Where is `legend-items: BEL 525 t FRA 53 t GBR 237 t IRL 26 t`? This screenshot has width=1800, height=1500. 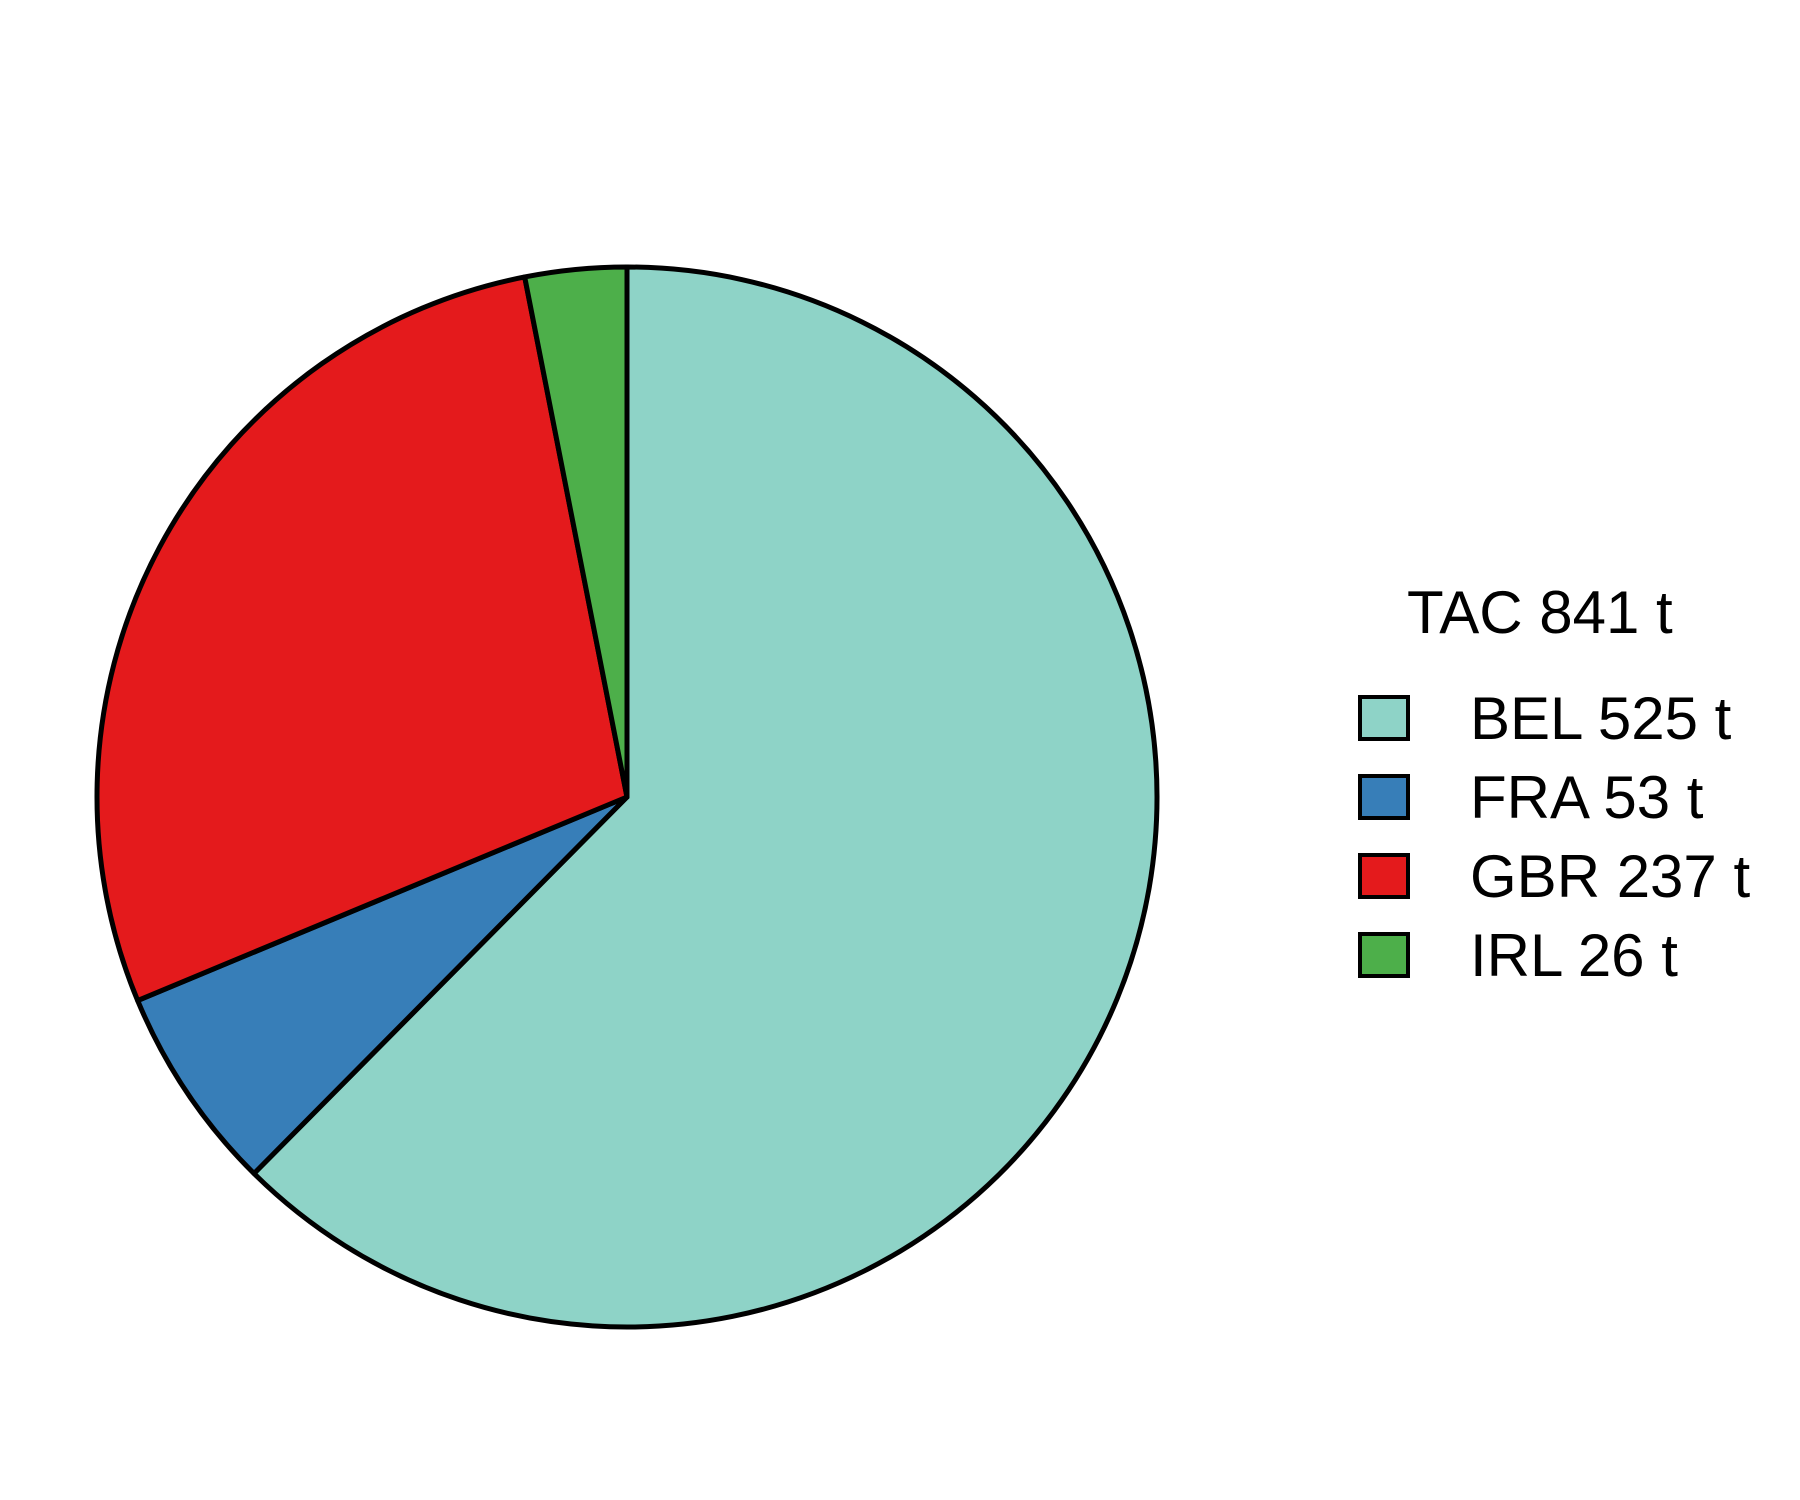
legend-items: BEL 525 t FRA 53 t GBR 237 t IRL 26 t is located at coordinates (1554, 837).